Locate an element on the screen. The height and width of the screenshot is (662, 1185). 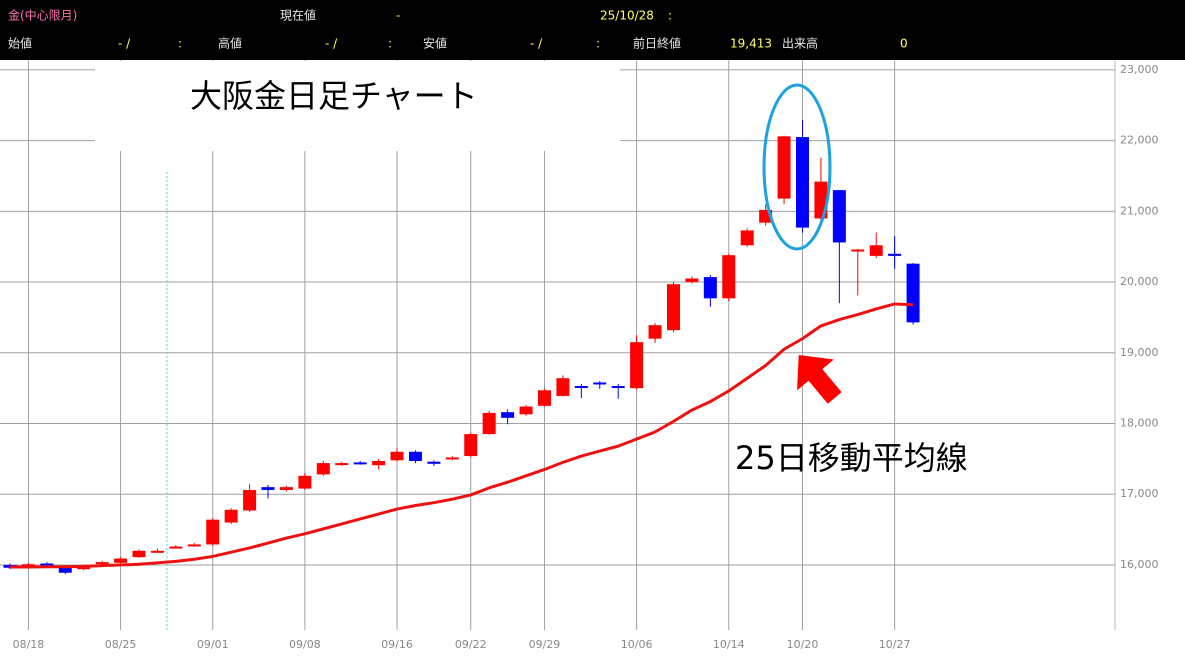
label: 高値 is located at coordinates (230, 43).